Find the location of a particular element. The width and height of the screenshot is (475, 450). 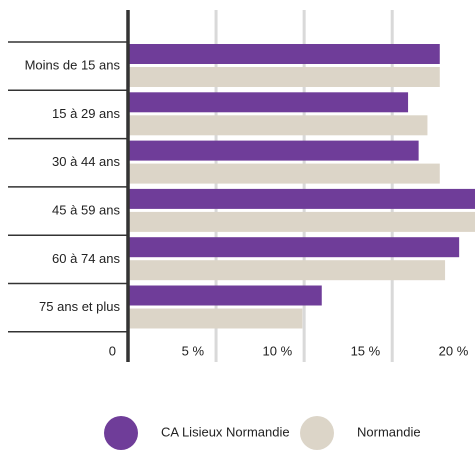

legend-label: CA Lisieux Normandie is located at coordinates (225, 431).